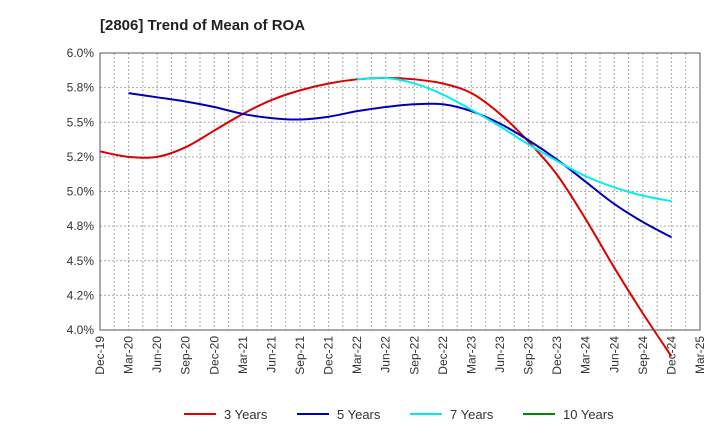 The width and height of the screenshot is (720, 440). I want to click on legend-label-7-years: 7 Years, so click(472, 414).